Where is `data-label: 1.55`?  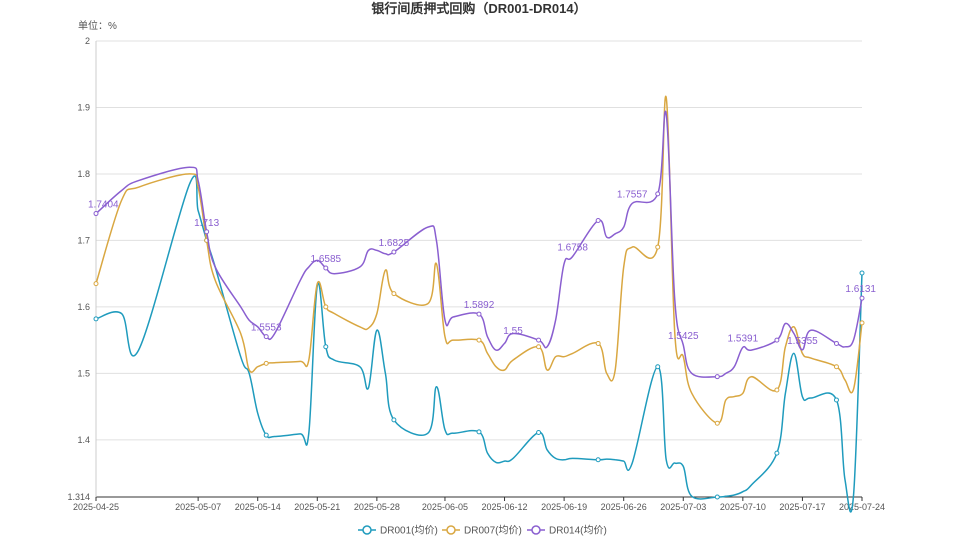
data-label: 1.55 is located at coordinates (513, 331).